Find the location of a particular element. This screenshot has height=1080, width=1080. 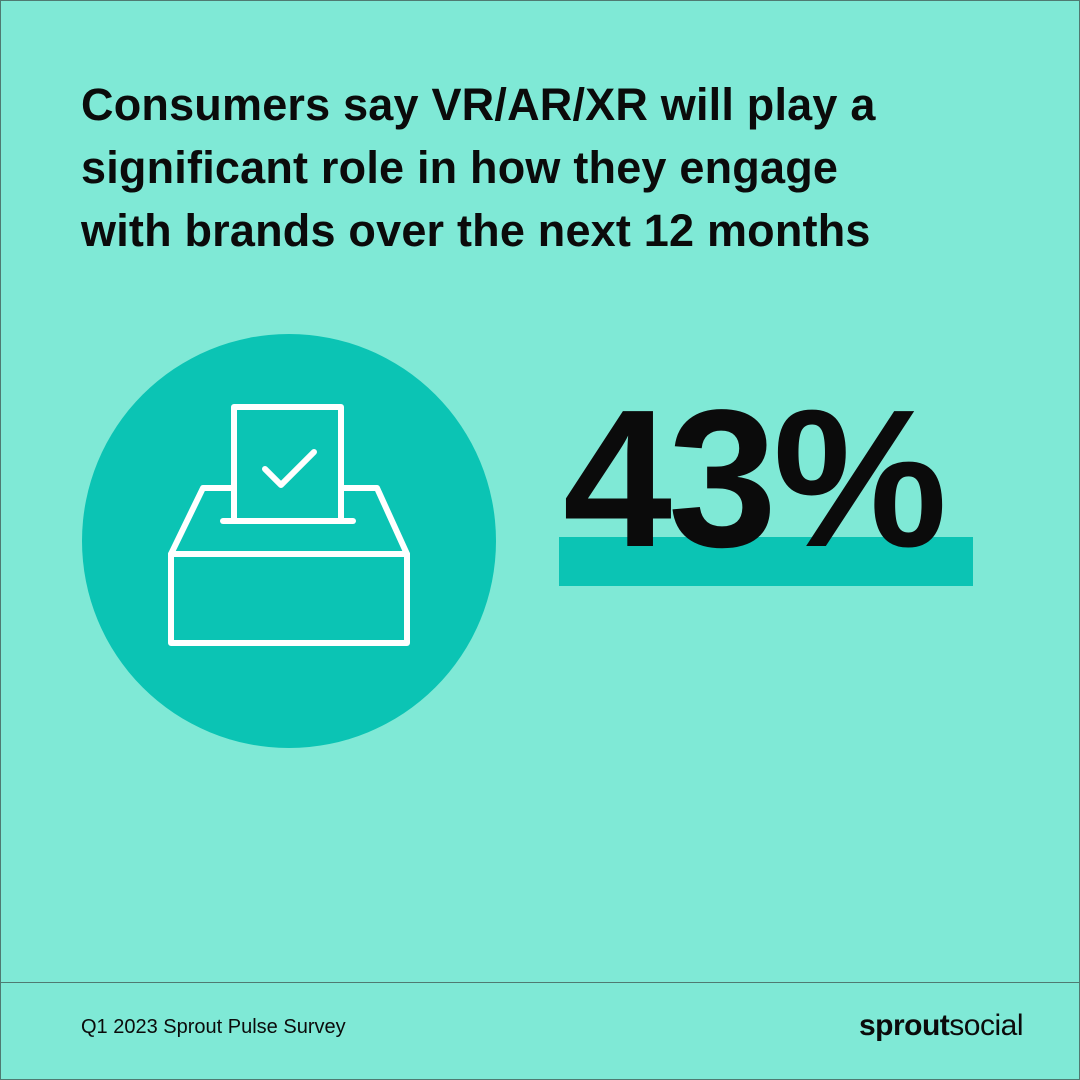

icon-circle is located at coordinates (289, 541).